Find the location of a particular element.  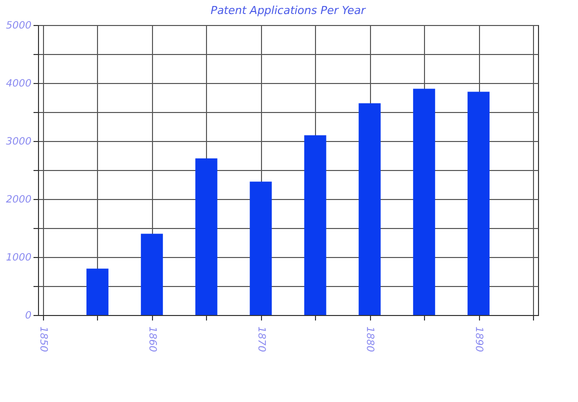

y-tick-label: 3000 is located at coordinates (19, 142).